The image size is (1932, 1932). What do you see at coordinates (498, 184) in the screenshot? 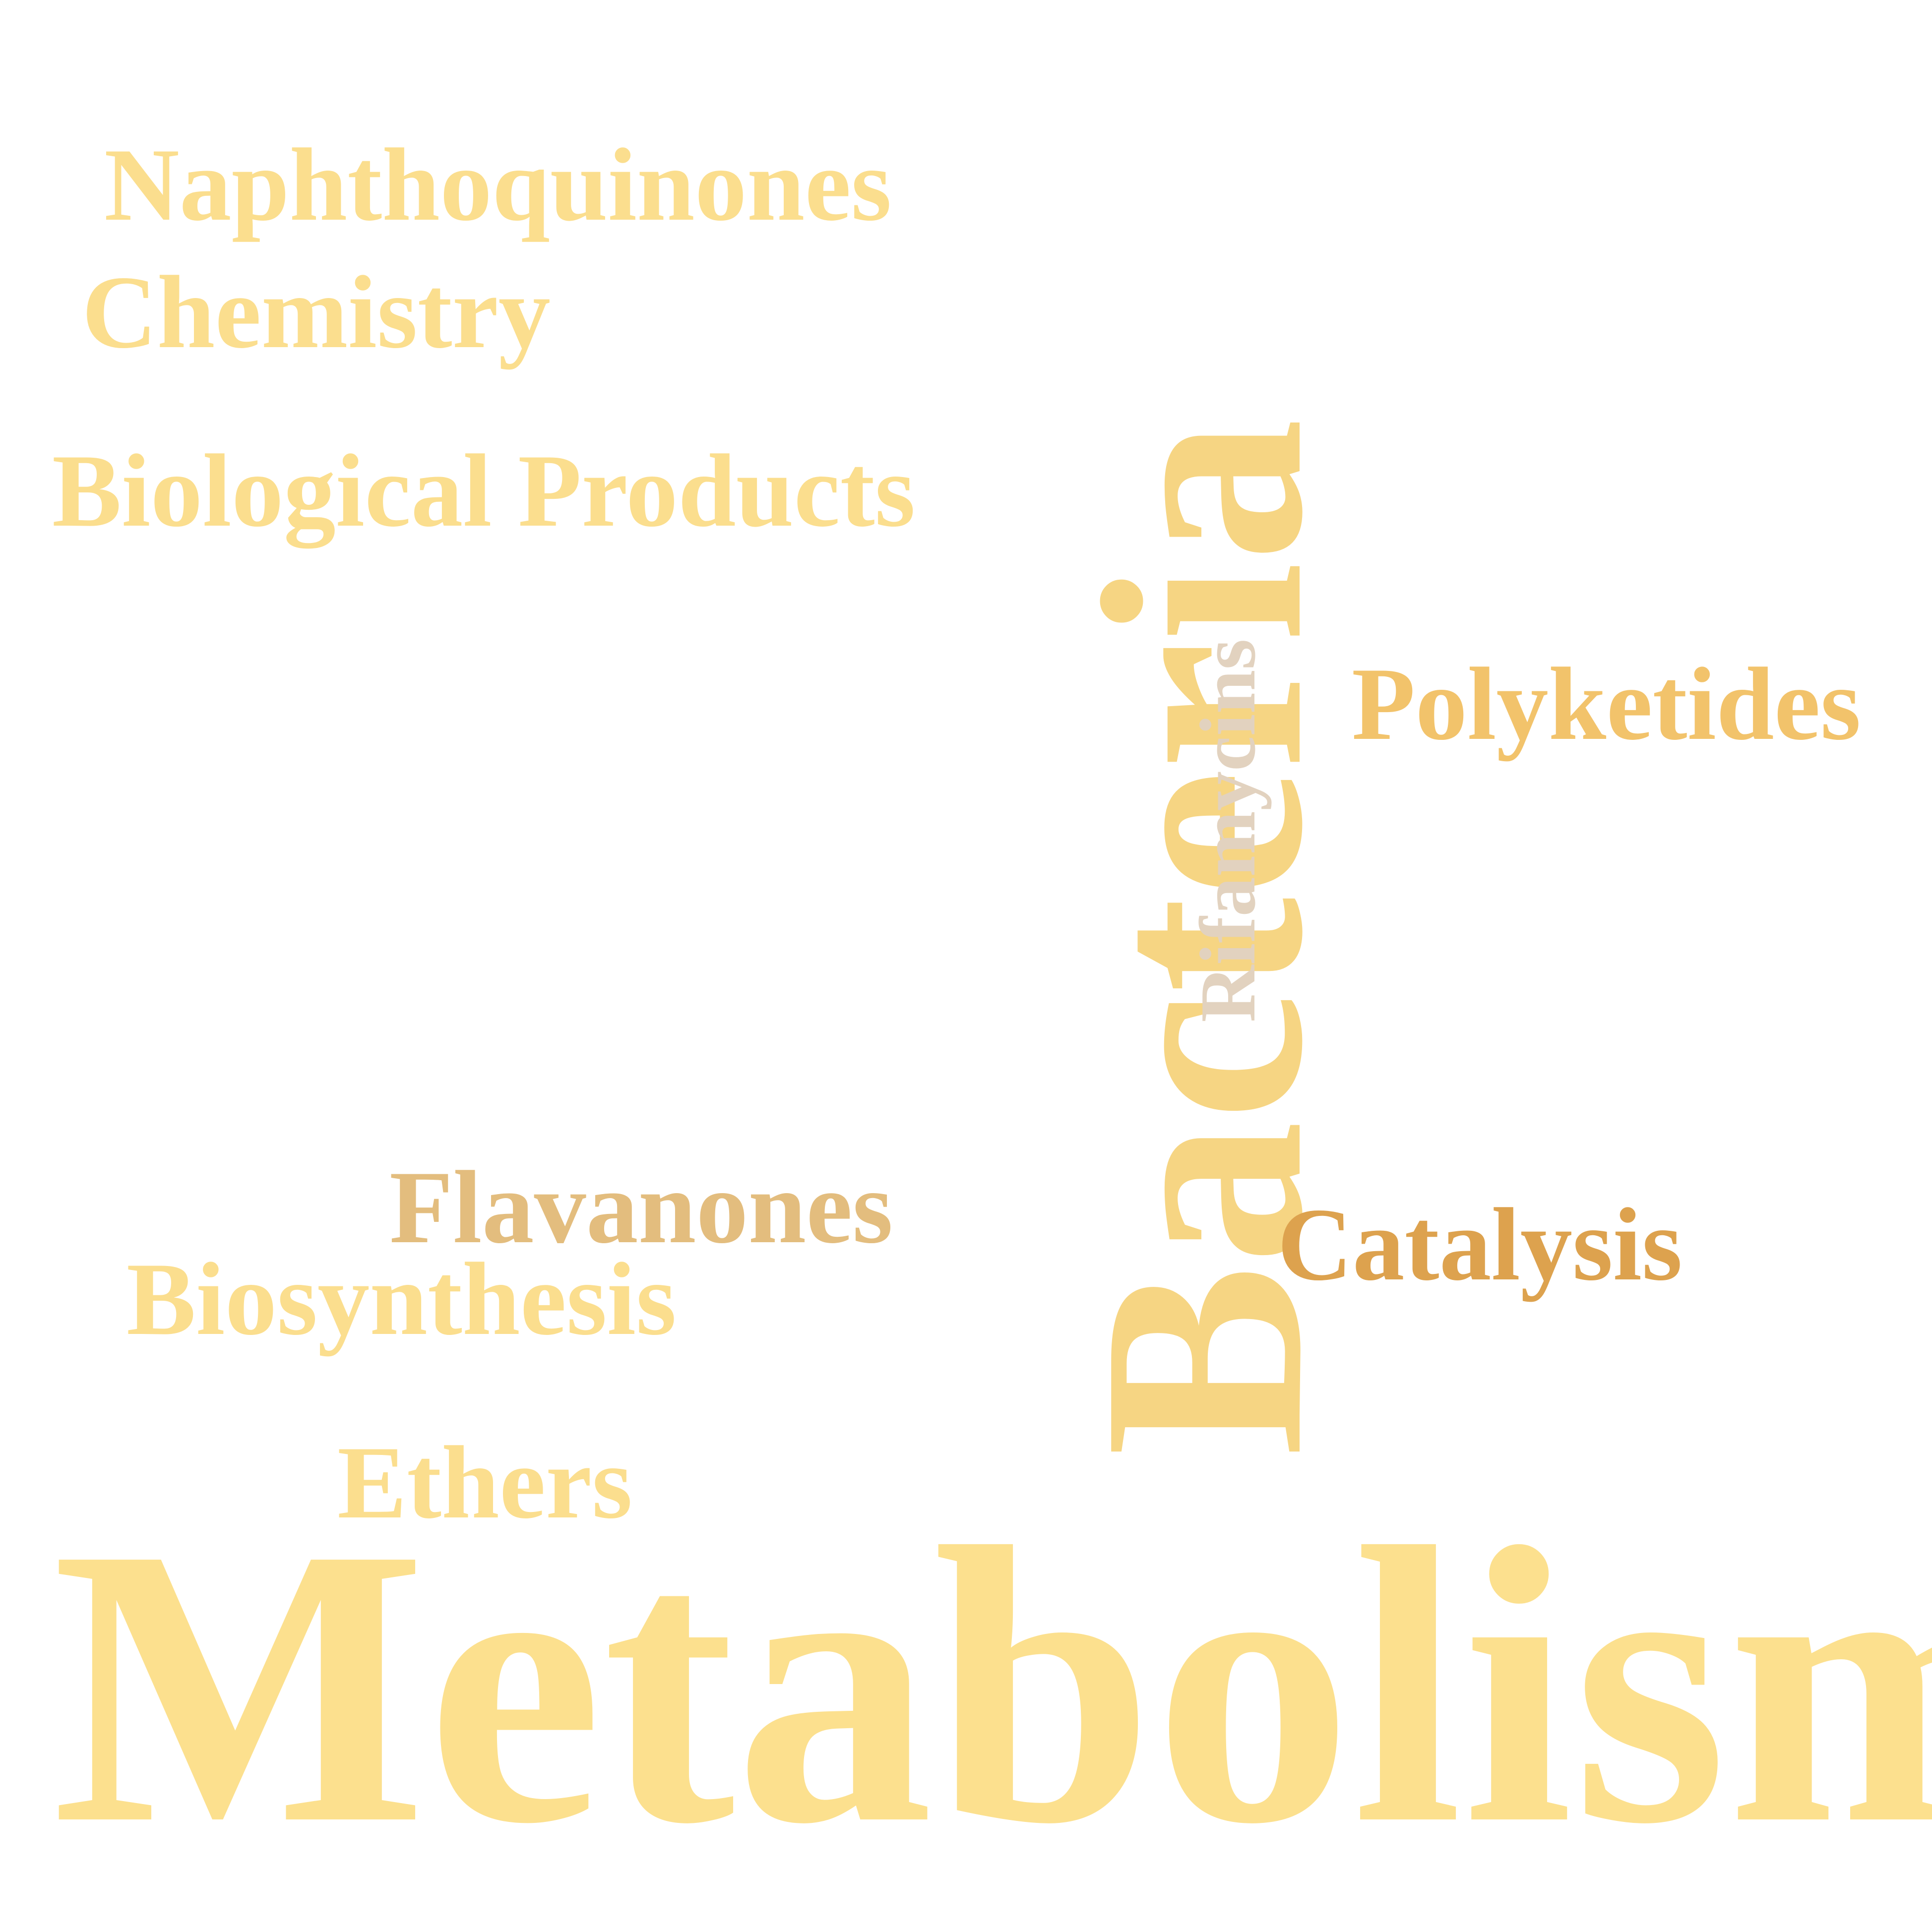
I see `word-naphthoquinones: Naphthoquinones` at bounding box center [498, 184].